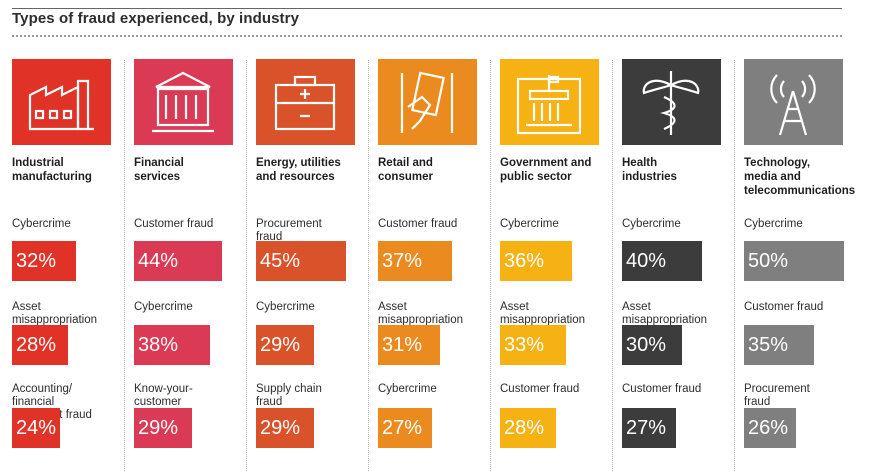 The image size is (881, 471). Describe the element at coordinates (405, 170) in the screenshot. I see `industry-name: Retail and consumer` at that location.